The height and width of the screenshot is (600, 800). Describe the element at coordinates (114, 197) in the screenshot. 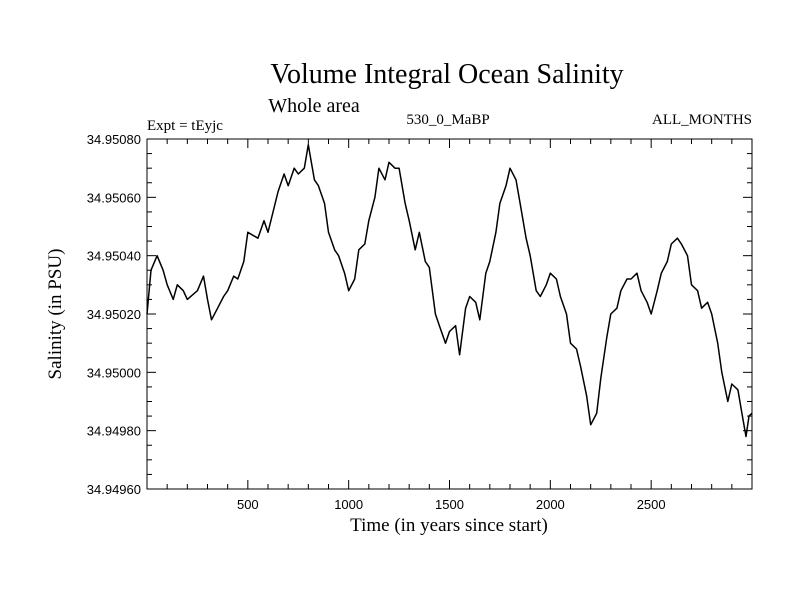

I see `y-tick-label: 34.95060` at that location.